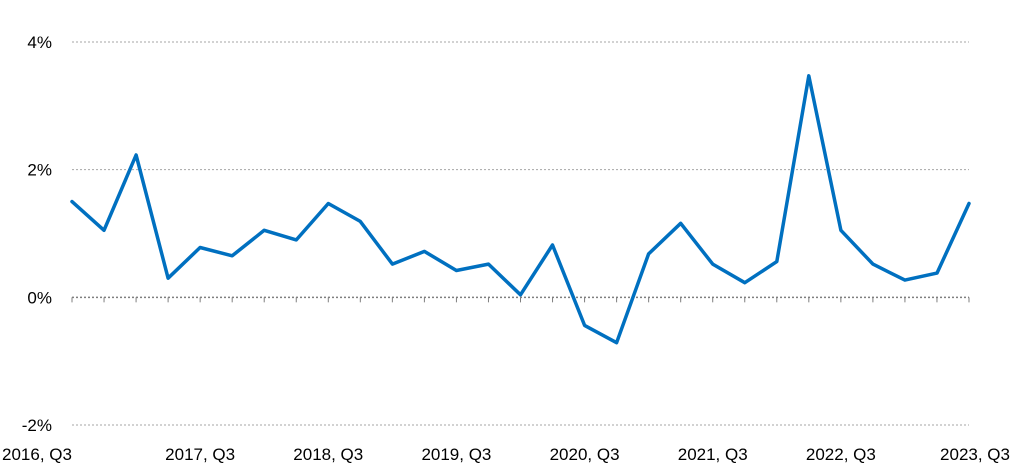 Image resolution: width=1024 pixels, height=470 pixels. Describe the element at coordinates (39, 42) in the screenshot. I see `y-tick-label: 4%` at that location.